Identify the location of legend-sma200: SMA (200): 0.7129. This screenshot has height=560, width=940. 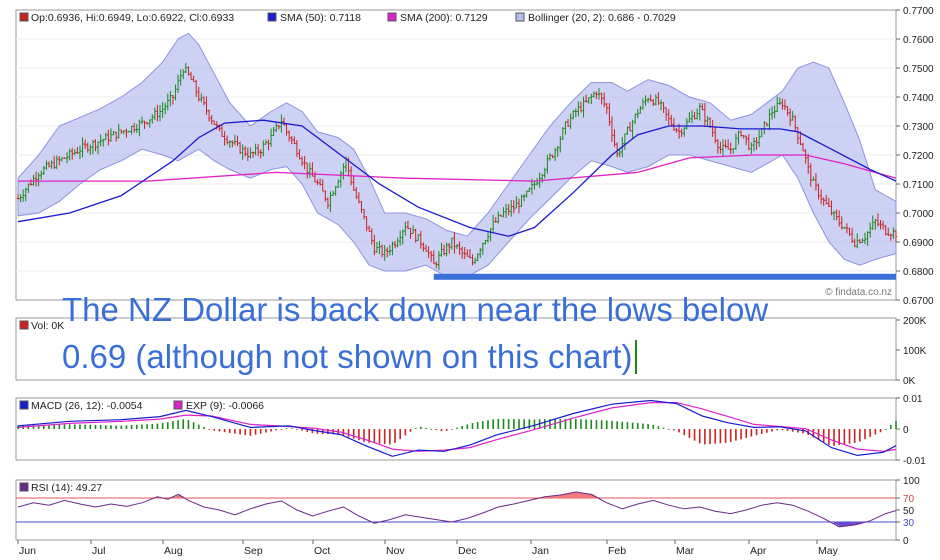
(444, 18).